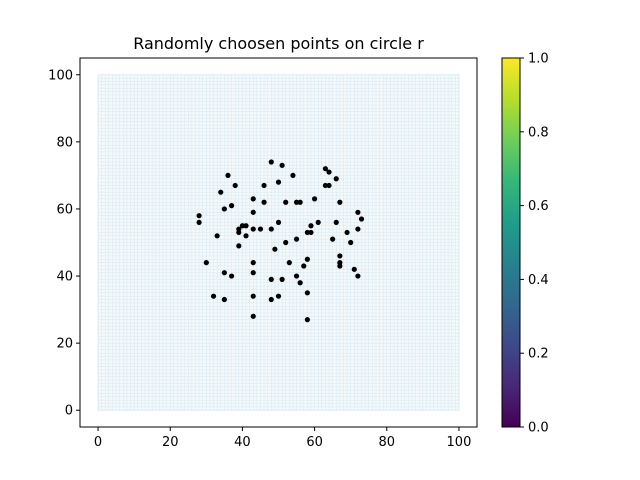 Image resolution: width=640 pixels, height=480 pixels. Describe the element at coordinates (534, 244) in the screenshot. I see `colorbar-axis: 0.0 0.2 0.4 0.6 0.8 1.0` at that location.